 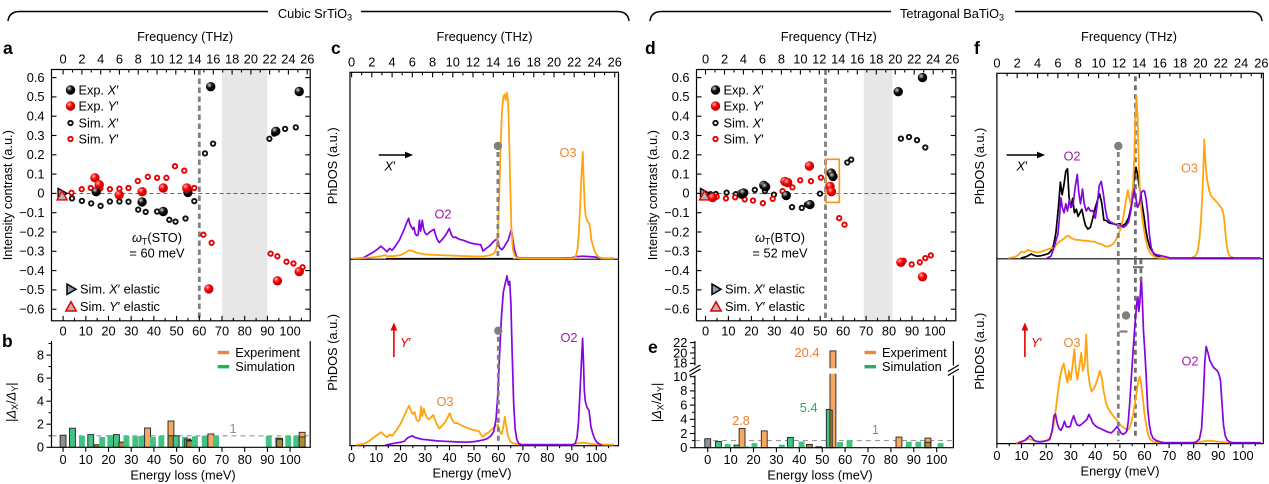 I want to click on svg-text: |ΔX/ΔY|, so click(x=12, y=401).